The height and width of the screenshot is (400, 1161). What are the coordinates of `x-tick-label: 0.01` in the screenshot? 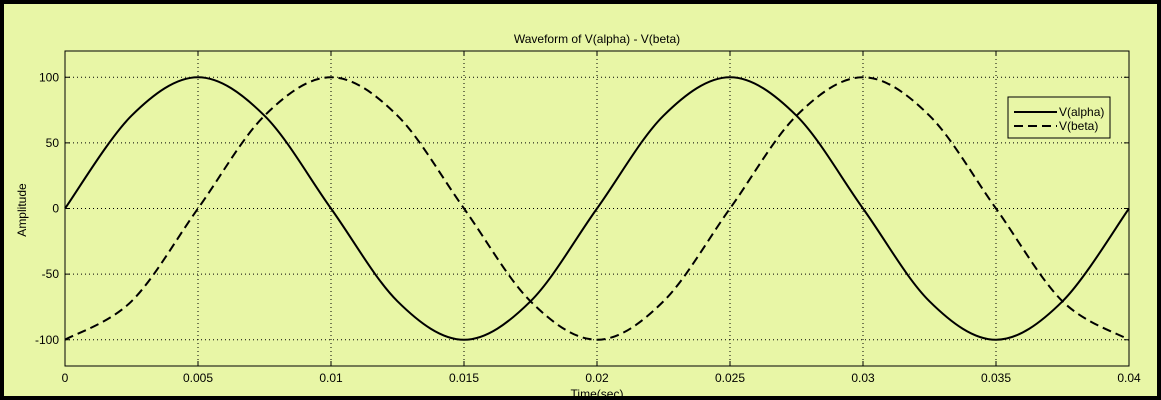 It's located at (331, 378).